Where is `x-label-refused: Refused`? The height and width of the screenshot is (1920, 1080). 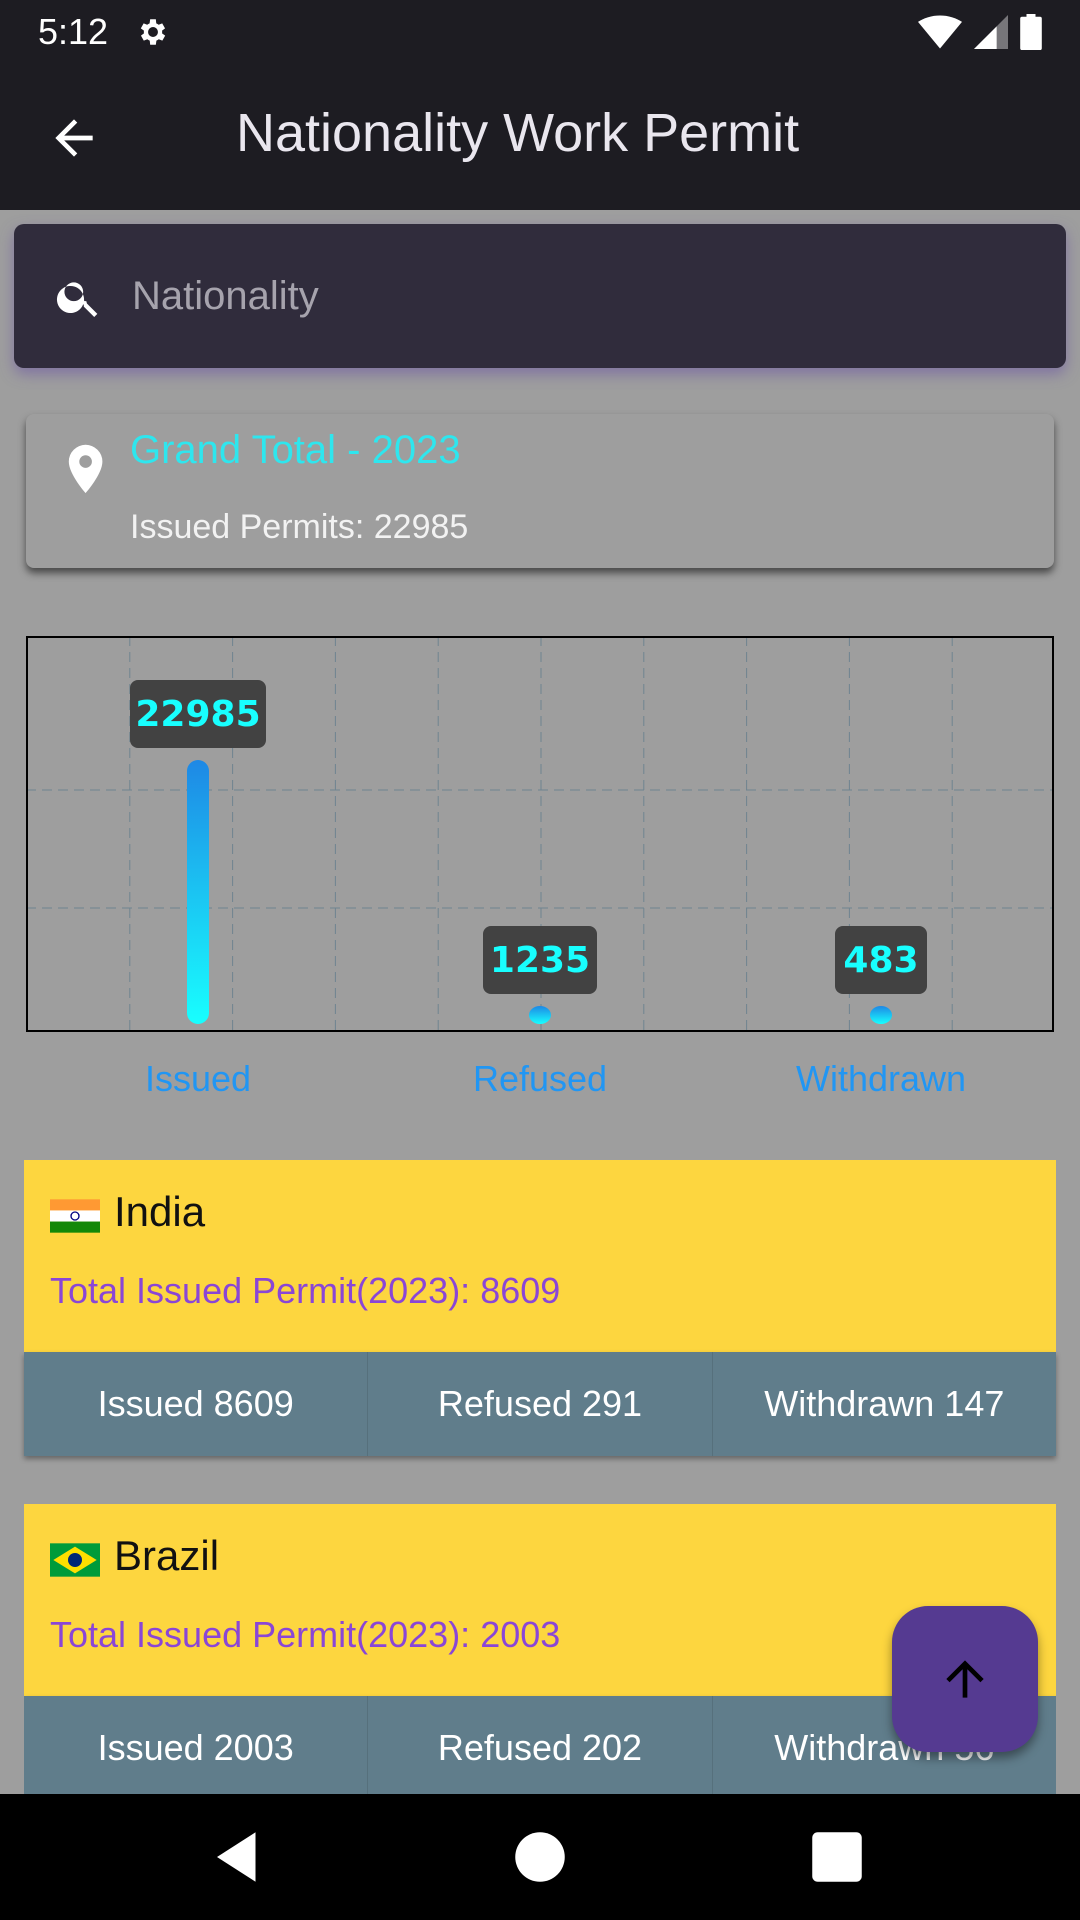 x-label-refused: Refused is located at coordinates (540, 1079).